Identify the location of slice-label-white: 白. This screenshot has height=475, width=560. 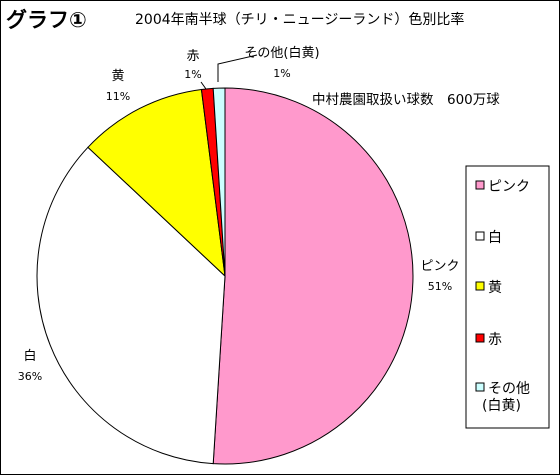
(29, 356).